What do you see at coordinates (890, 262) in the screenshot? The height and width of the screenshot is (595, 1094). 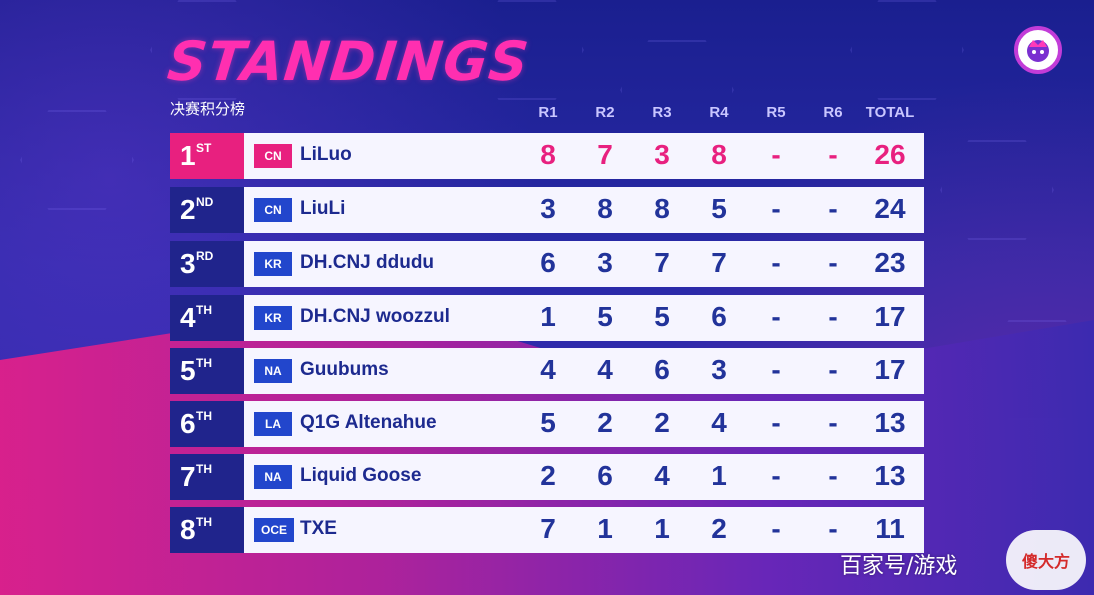 I see `score-total: 23` at bounding box center [890, 262].